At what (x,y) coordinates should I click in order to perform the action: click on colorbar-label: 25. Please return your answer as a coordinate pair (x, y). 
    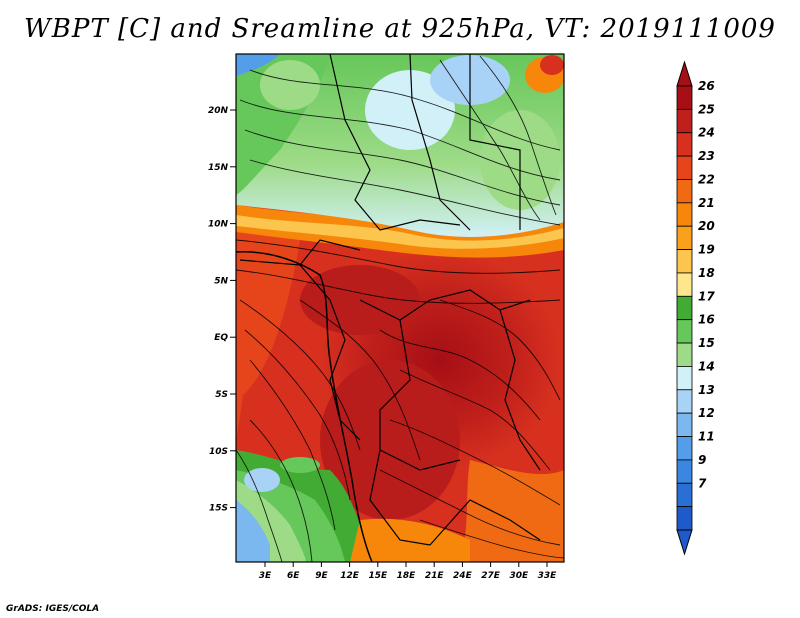
    Looking at the image, I should click on (706, 109).